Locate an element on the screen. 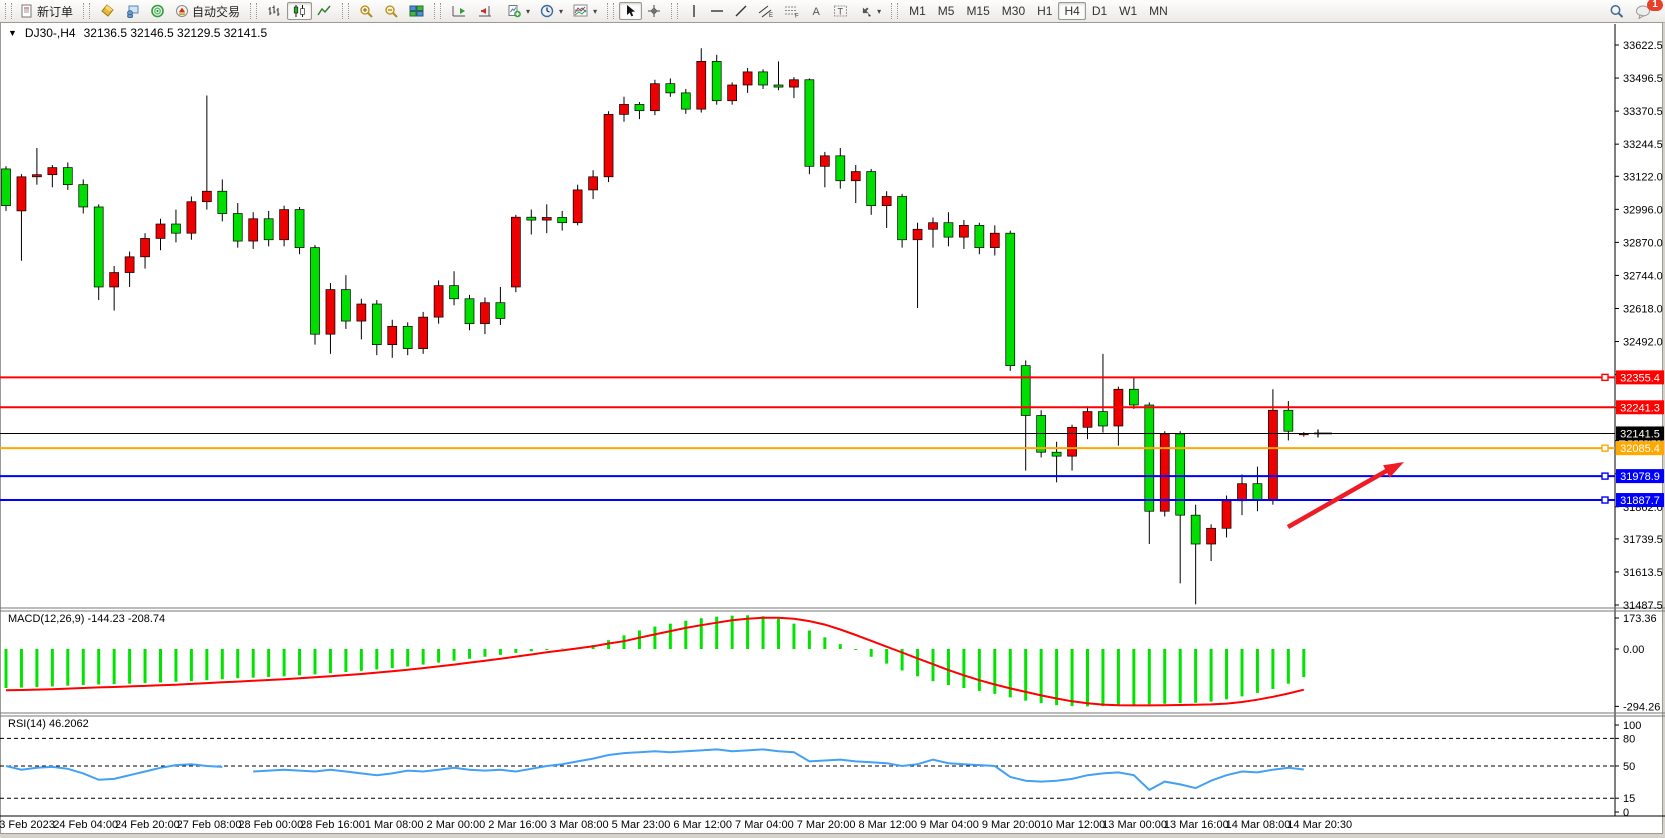 The height and width of the screenshot is (838, 1665). search-button is located at coordinates (1617, 11).